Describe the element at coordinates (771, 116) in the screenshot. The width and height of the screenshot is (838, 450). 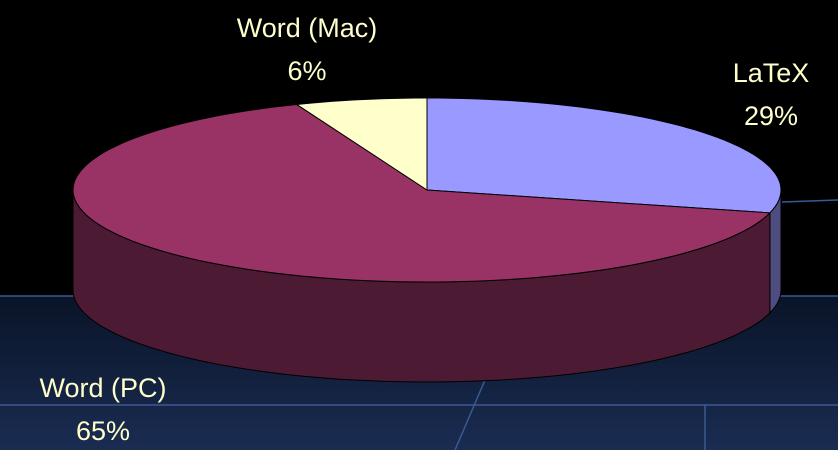
I see `slice-value-label: 29%` at that location.